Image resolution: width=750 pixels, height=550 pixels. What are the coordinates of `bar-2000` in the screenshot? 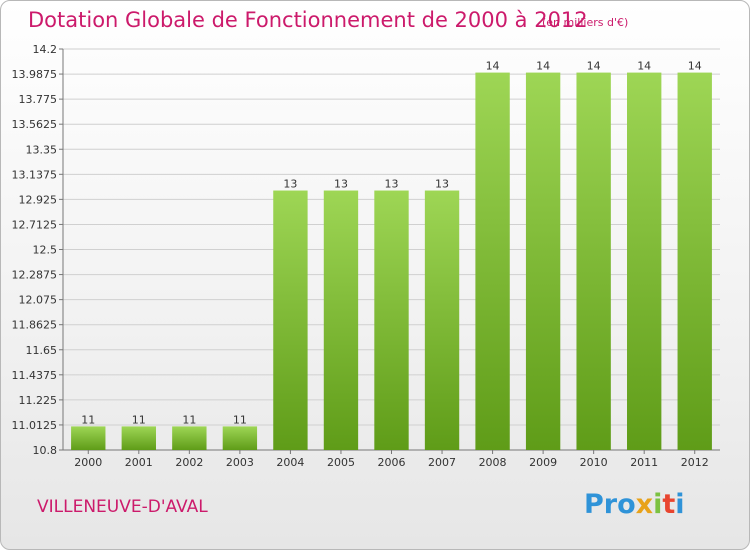 It's located at (88, 438).